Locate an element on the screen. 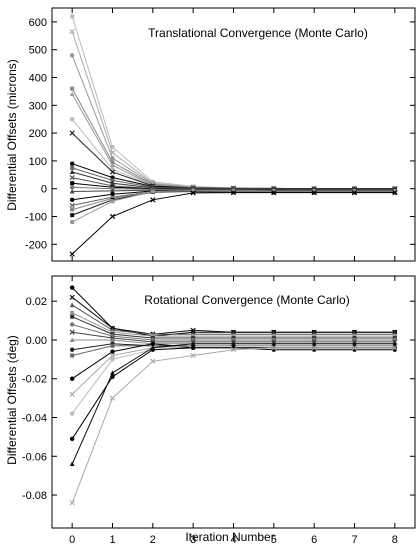 Image resolution: width=420 pixels, height=545 pixels. y-tick-label: -0.08 is located at coordinates (34, 496).